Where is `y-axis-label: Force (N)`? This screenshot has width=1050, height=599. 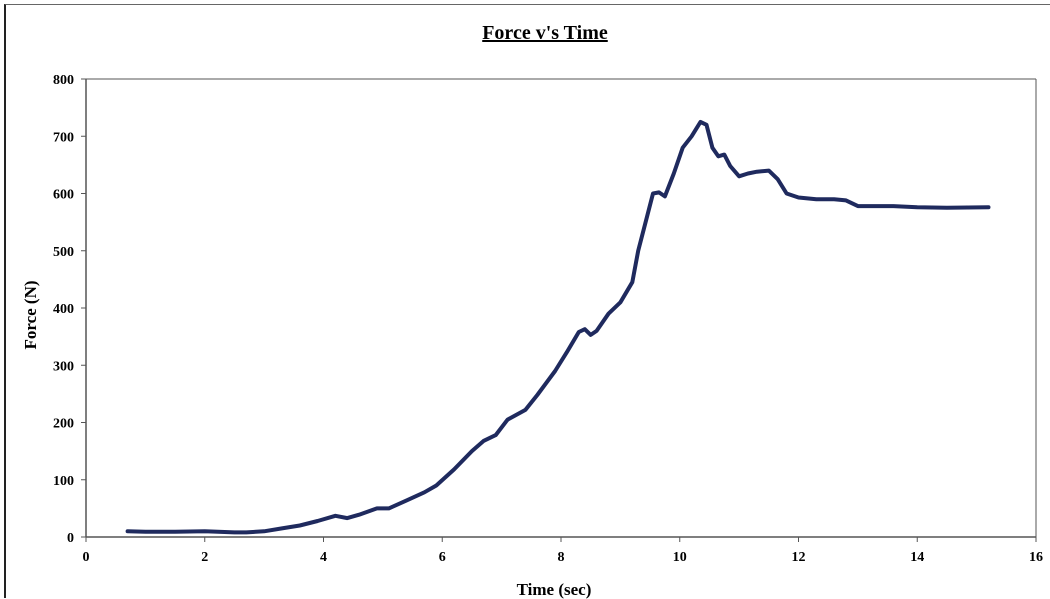
y-axis-label: Force (N) is located at coordinates (30, 314).